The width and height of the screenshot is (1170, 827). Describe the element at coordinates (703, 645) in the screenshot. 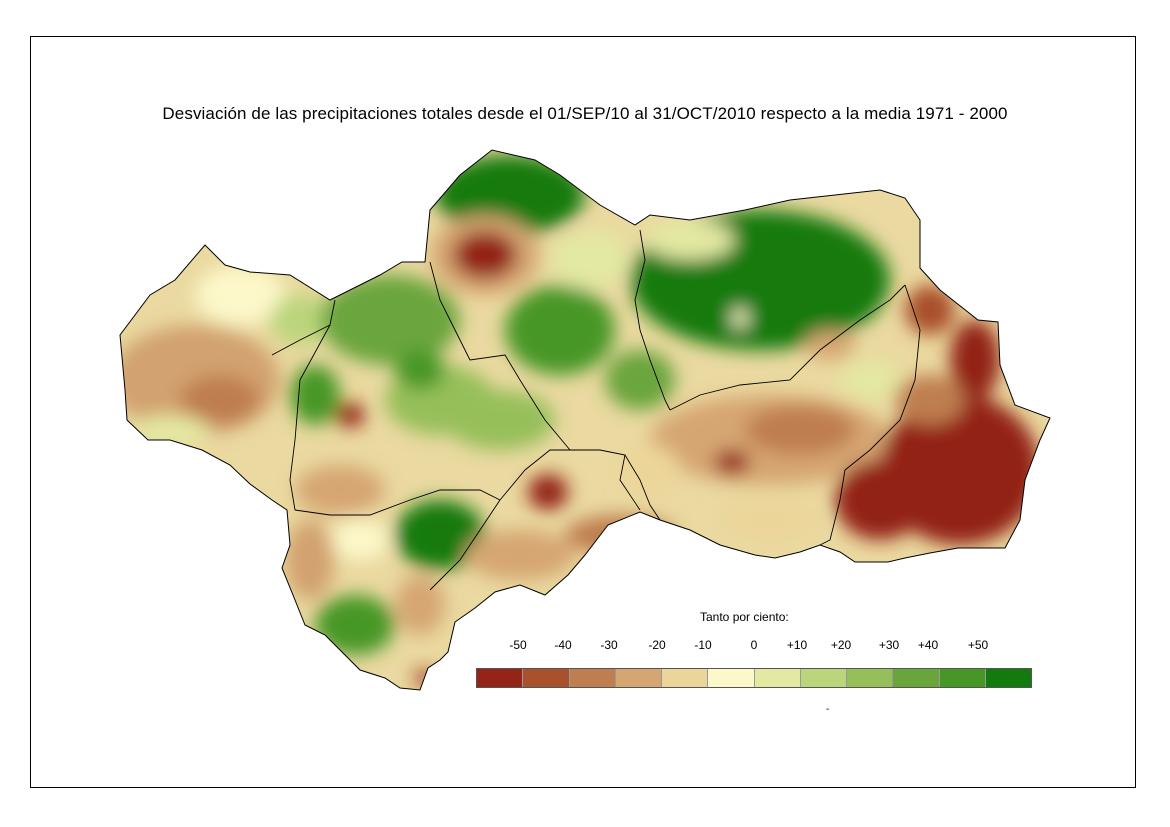

I see `legend-tick: -10` at that location.